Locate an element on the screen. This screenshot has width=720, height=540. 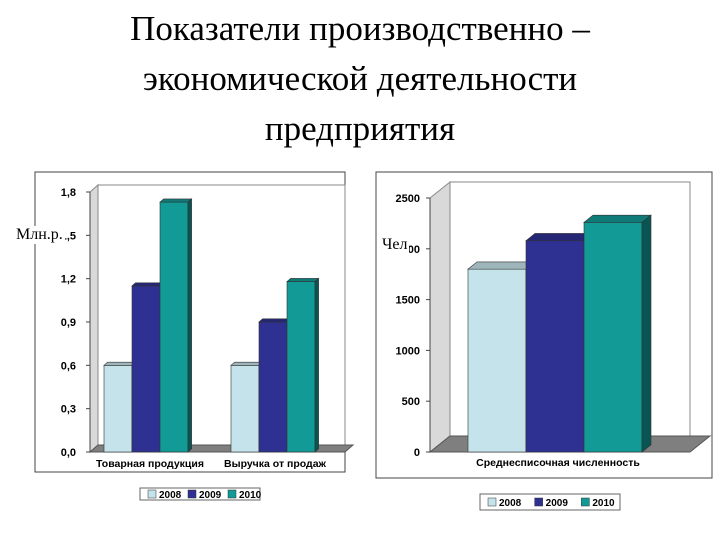
title-line-2: экономической деятельности is located at coordinates (360, 78).